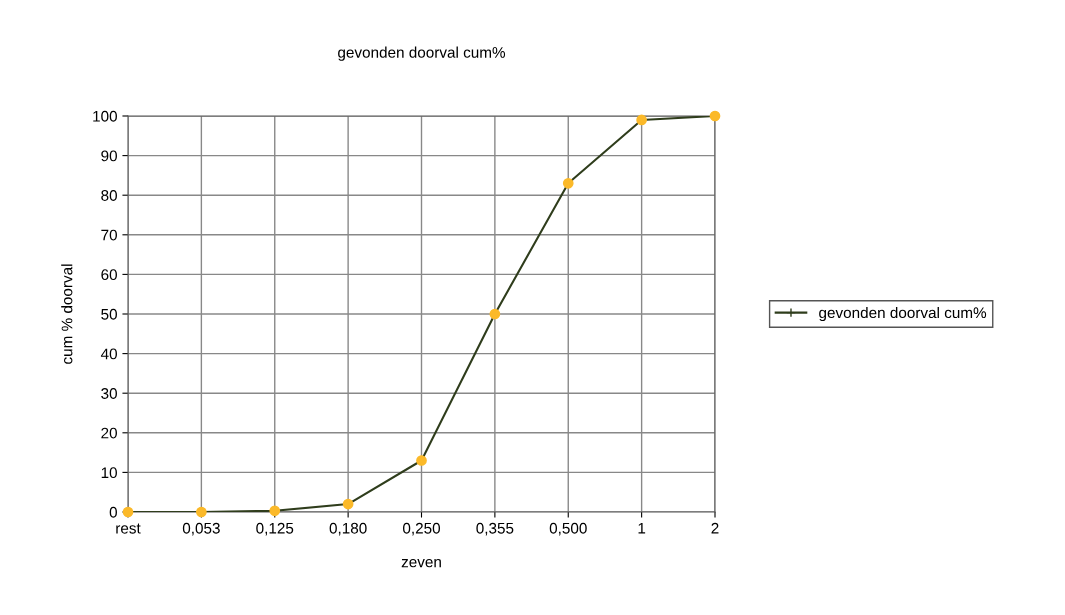 This screenshot has height=615, width=1065. I want to click on x-tick-label: 1, so click(642, 528).